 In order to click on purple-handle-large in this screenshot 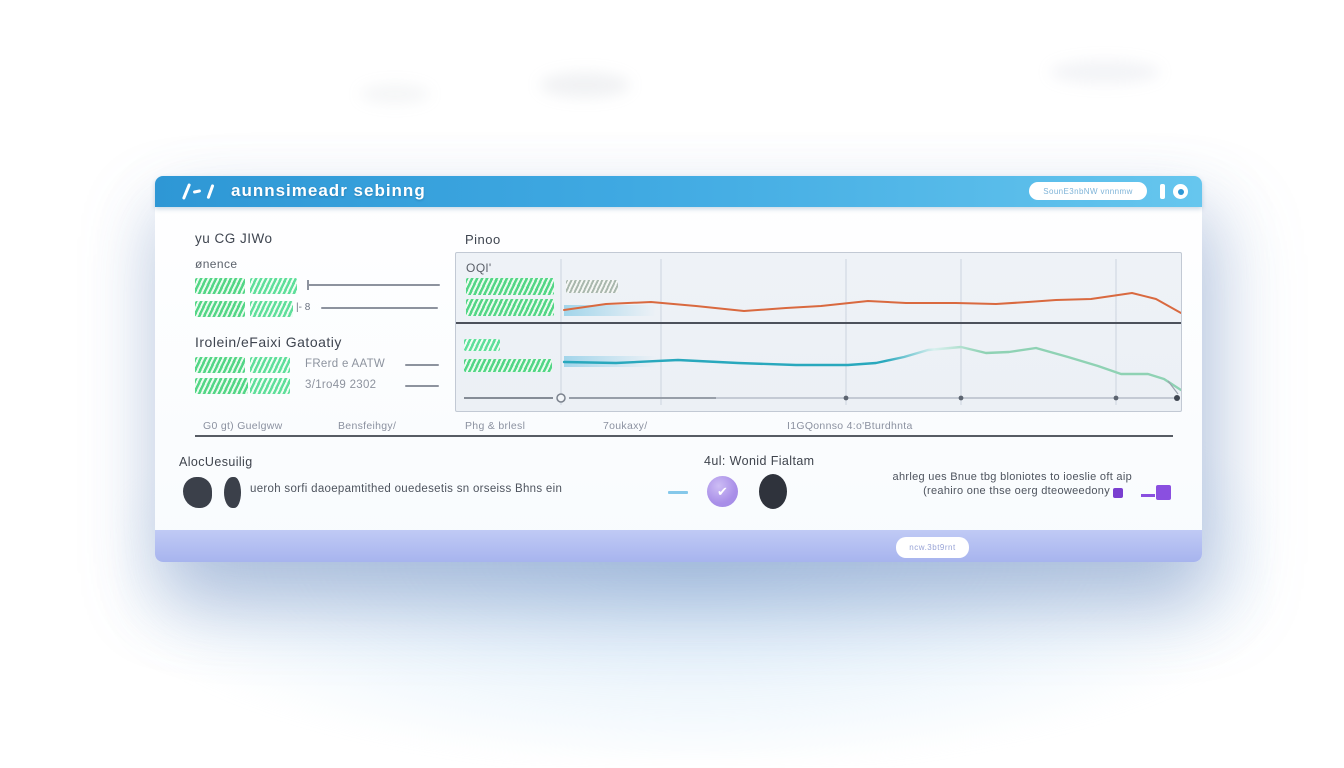, I will do `click(1163, 492)`.